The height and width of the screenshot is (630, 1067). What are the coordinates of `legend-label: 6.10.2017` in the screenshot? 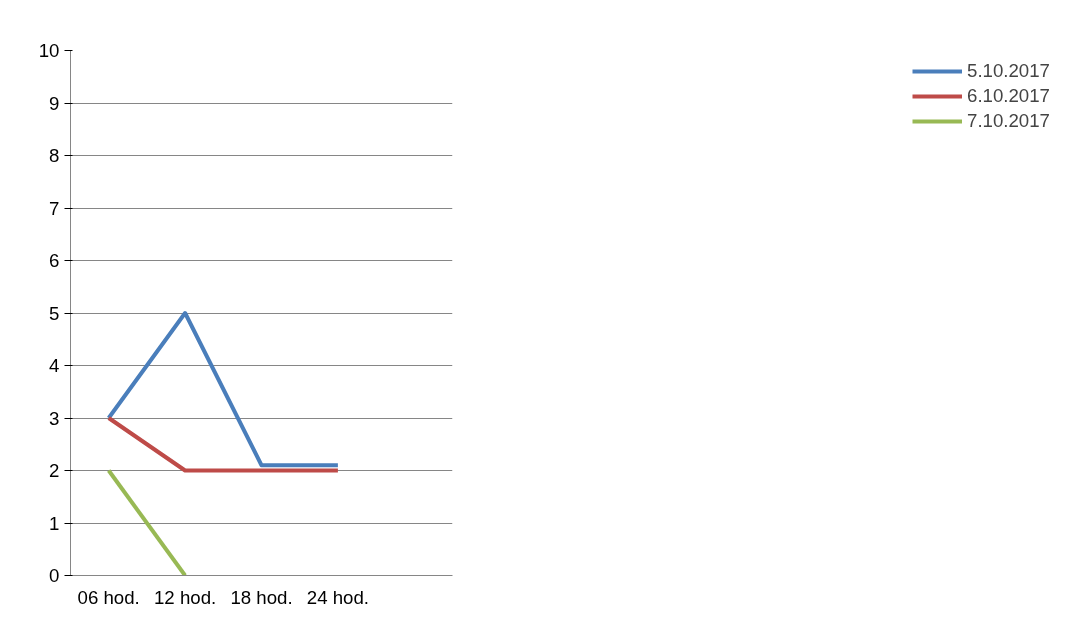 It's located at (1008, 96).